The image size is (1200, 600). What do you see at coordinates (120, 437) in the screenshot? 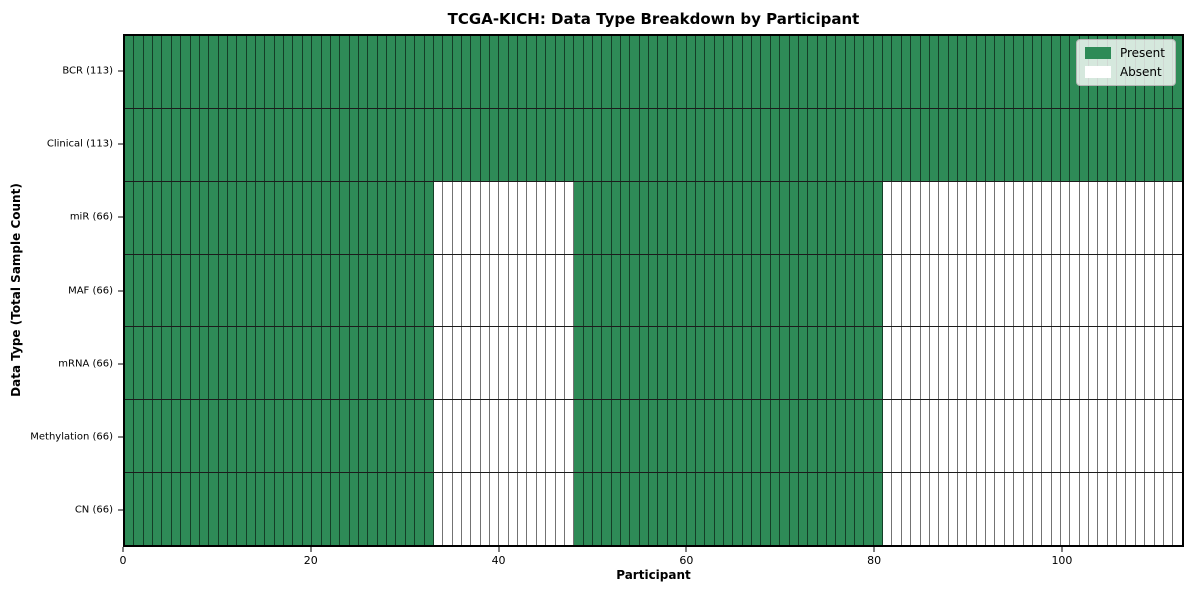
I see `y-tick-mark` at bounding box center [120, 437].